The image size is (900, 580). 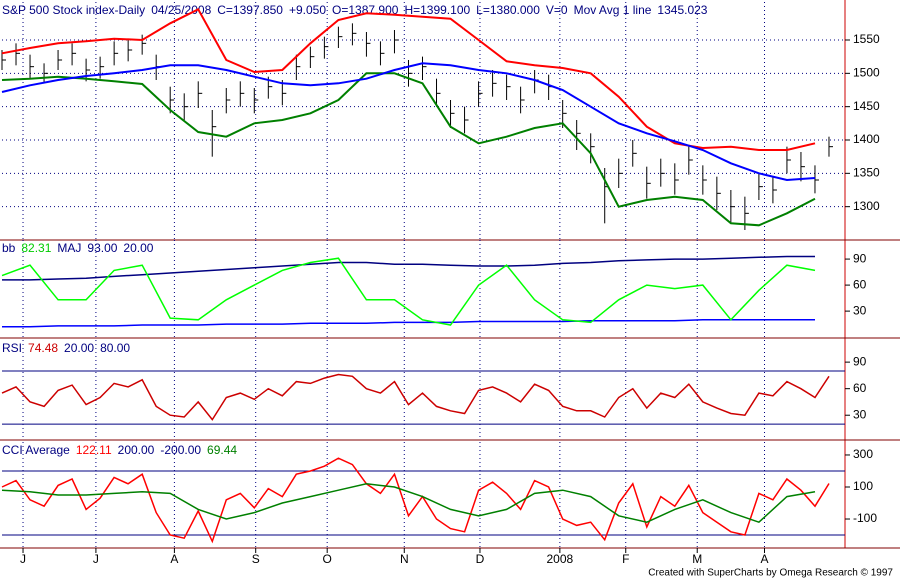 I want to click on header-item: 122.11, so click(x=94, y=450).